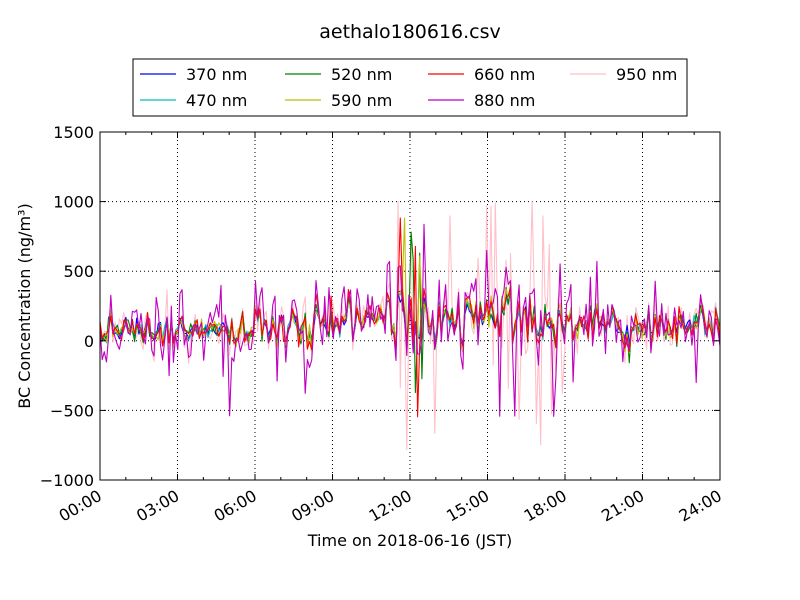 The width and height of the screenshot is (800, 600). Describe the element at coordinates (216, 100) in the screenshot. I see `legend-label: 470 nm` at that location.